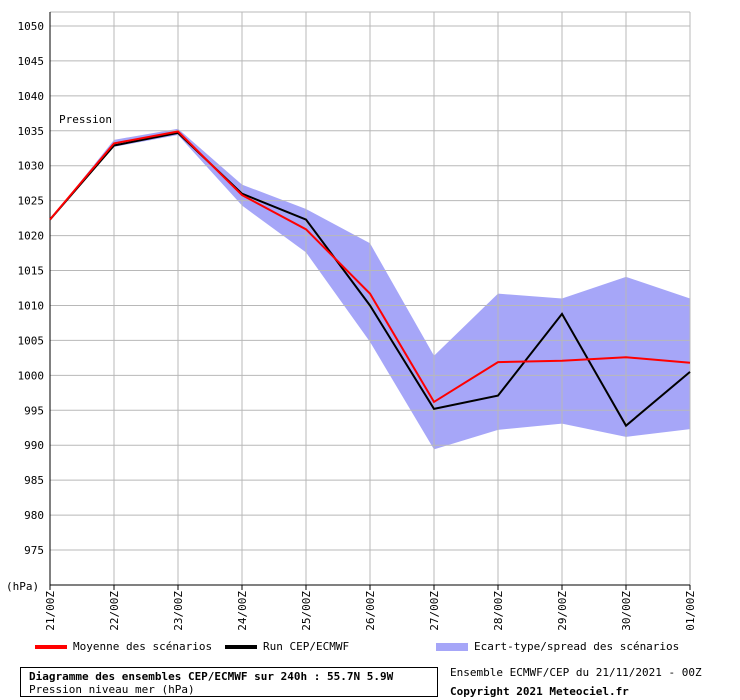 Image resolution: width=740 pixels, height=700 pixels. Describe the element at coordinates (452, 646) in the screenshot. I see `legend-spread-swatch` at that location.